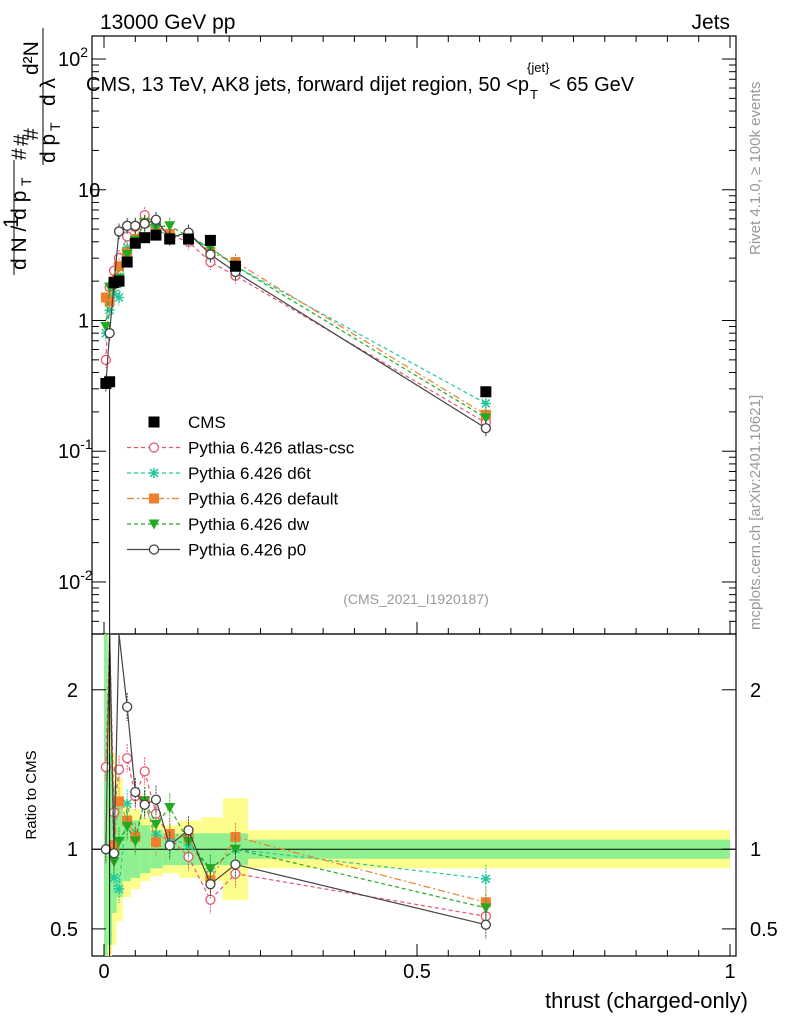 This screenshot has height=1024, width=786. What do you see at coordinates (417, 972) in the screenshot?
I see `x-tick-label: 0.5` at bounding box center [417, 972].